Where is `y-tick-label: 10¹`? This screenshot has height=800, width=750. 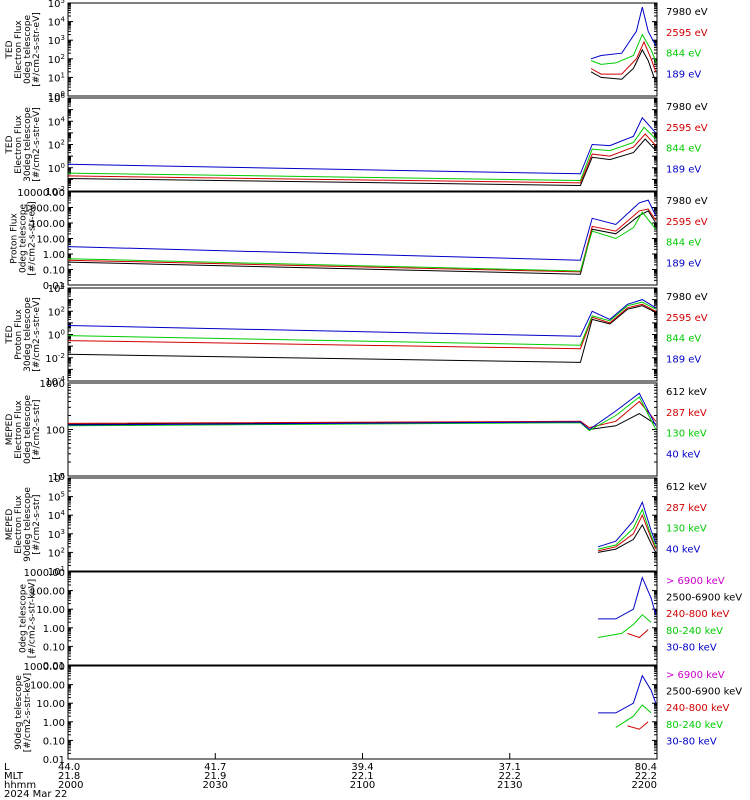 y-tick-label: 10¹ is located at coordinates (56, 77).